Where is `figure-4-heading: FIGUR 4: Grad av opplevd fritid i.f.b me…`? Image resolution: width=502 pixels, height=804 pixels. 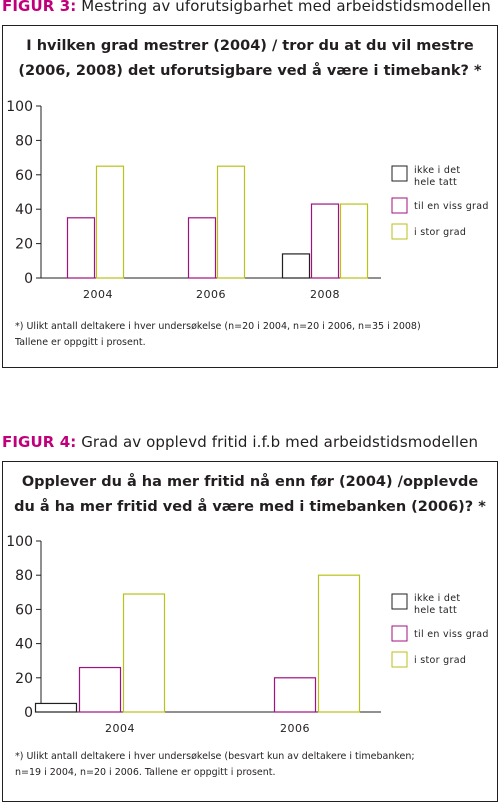
figure-4-heading: FIGUR 4: Grad av opplevd fritid i.f.b me… is located at coordinates (240, 442).